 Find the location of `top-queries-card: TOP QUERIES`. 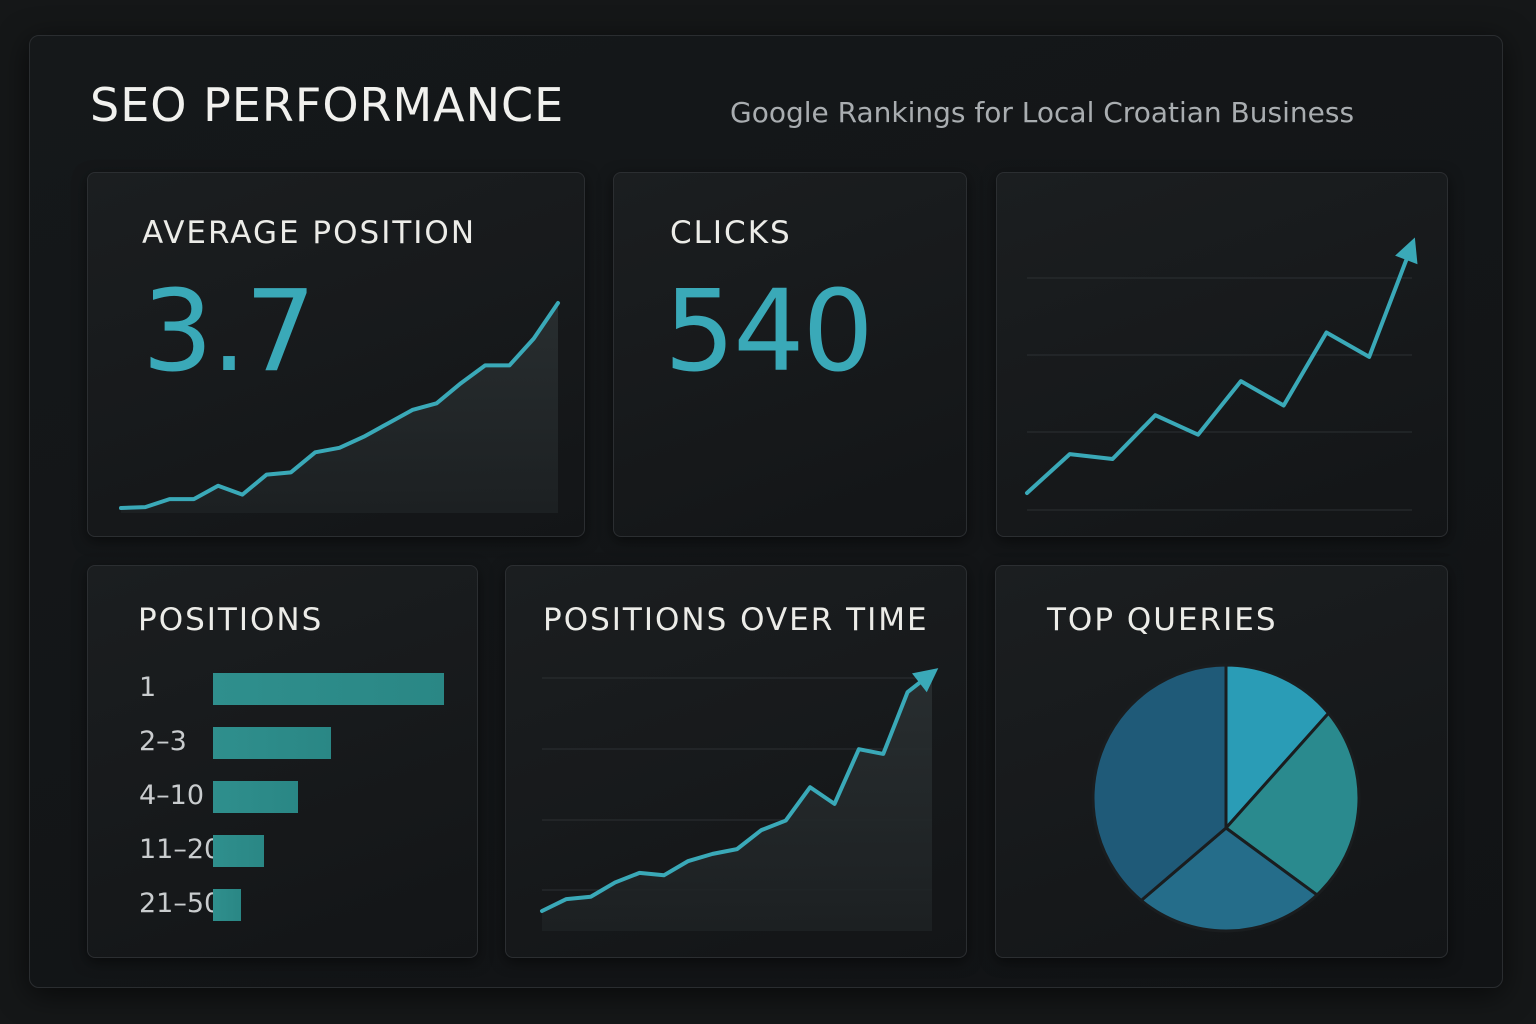

top-queries-card: TOP QUERIES is located at coordinates (1221, 761).